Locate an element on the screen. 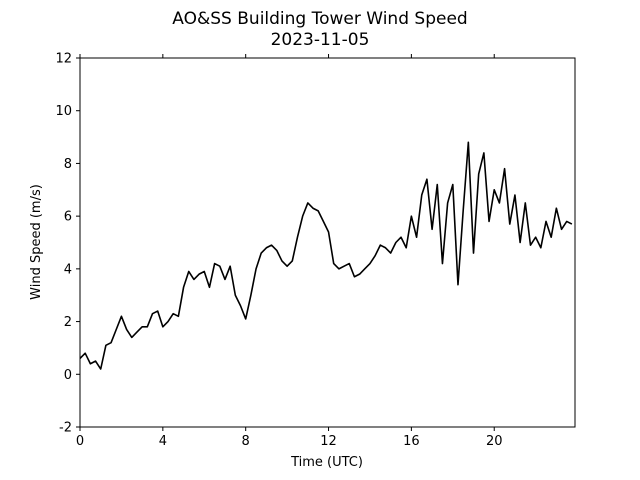  y-tick-label: 2 is located at coordinates (68, 322).